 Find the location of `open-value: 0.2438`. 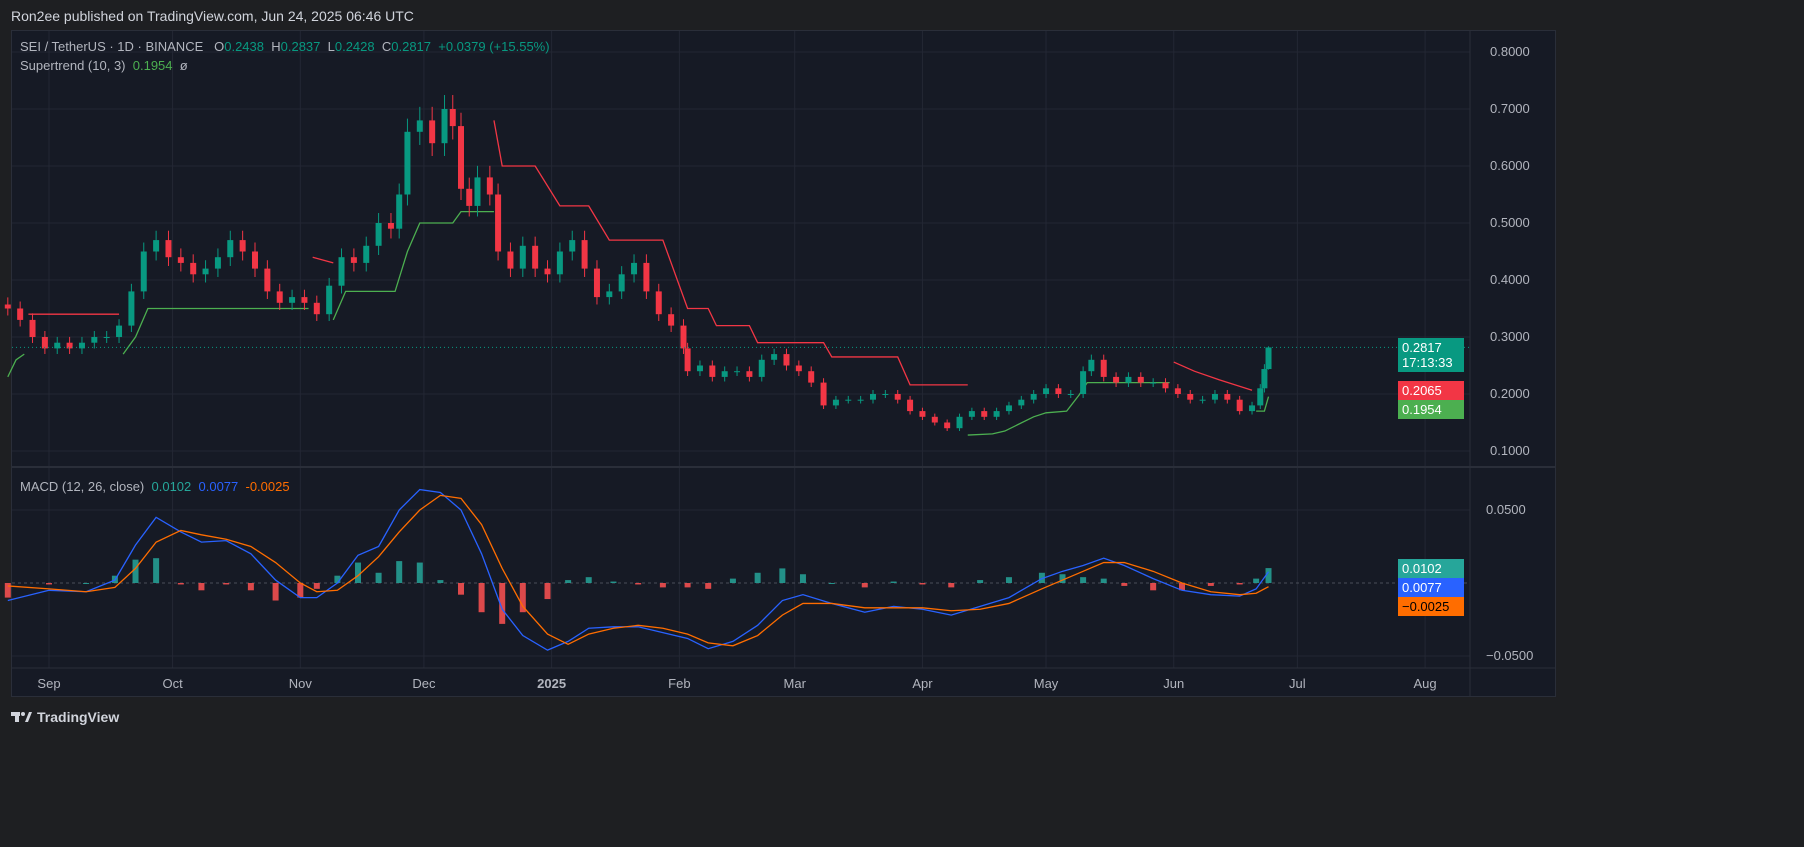

open-value: 0.2438 is located at coordinates (244, 46).